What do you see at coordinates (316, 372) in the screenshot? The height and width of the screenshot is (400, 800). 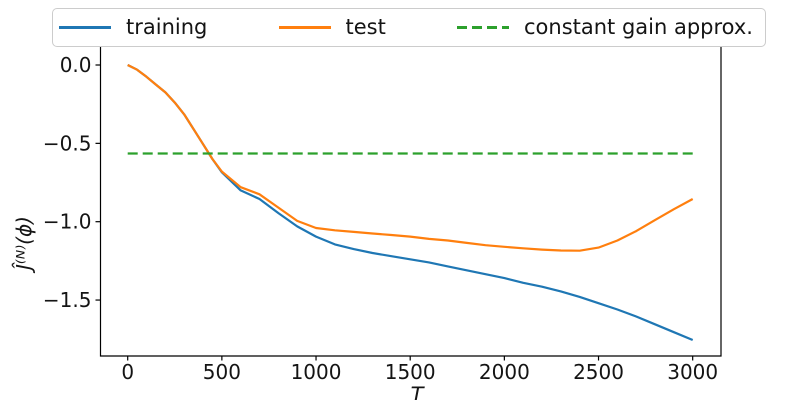 I see `x-tick-label: 1000` at bounding box center [316, 372].